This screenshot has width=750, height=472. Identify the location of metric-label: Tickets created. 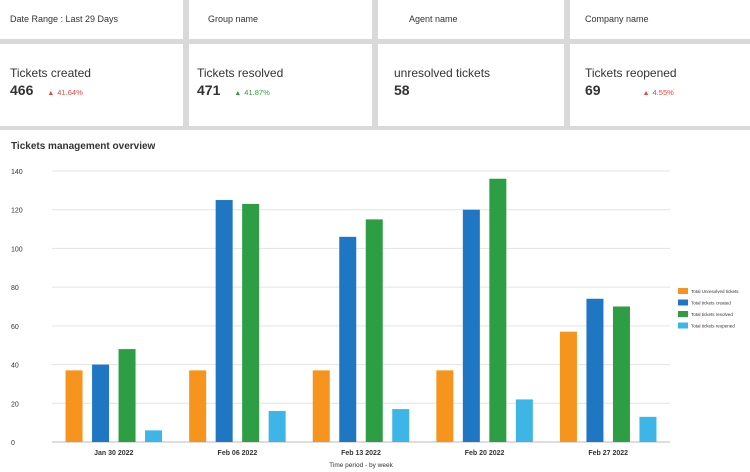
(50, 73).